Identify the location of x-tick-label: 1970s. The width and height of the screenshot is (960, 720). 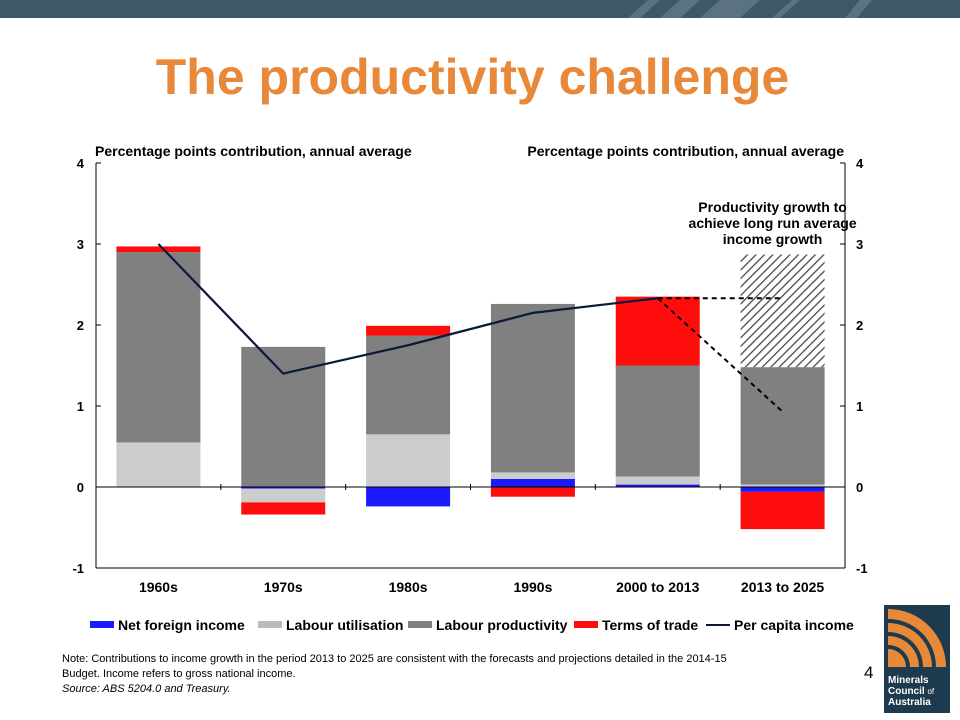
(283, 587).